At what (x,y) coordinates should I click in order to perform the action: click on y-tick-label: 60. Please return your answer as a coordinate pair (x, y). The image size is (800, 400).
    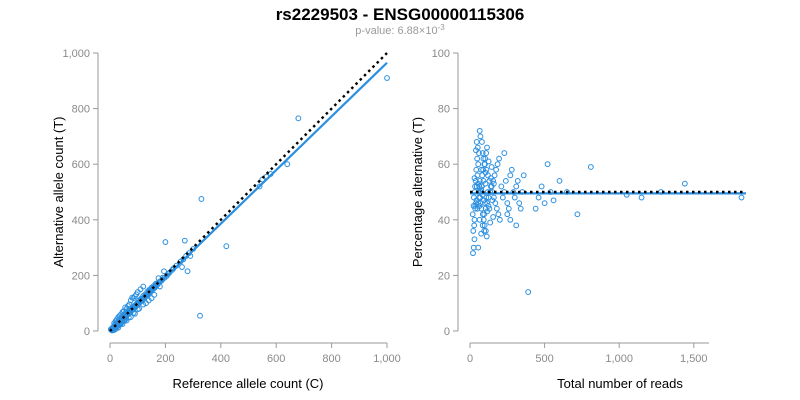
    Looking at the image, I should click on (444, 165).